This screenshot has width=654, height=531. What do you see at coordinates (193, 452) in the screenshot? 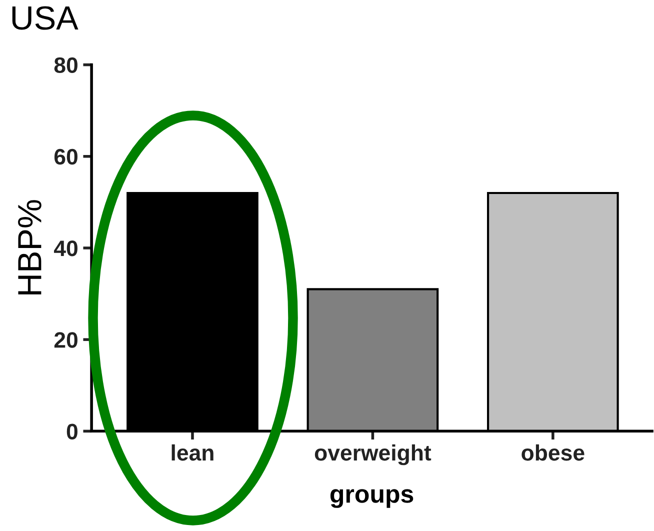
I see `x-tick-label: lean` at bounding box center [193, 452].